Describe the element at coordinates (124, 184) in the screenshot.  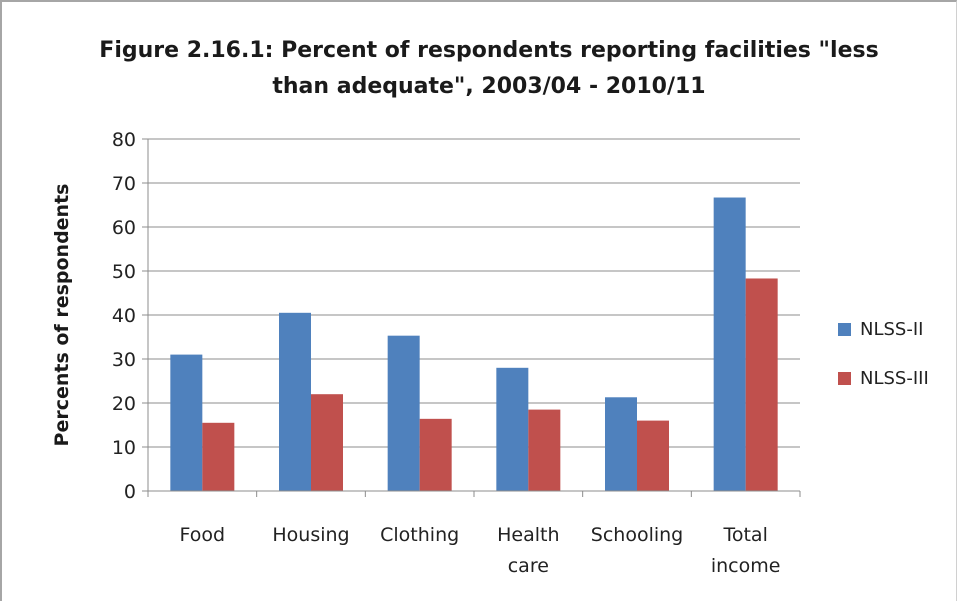
I see `y-tick-label: 70` at that location.